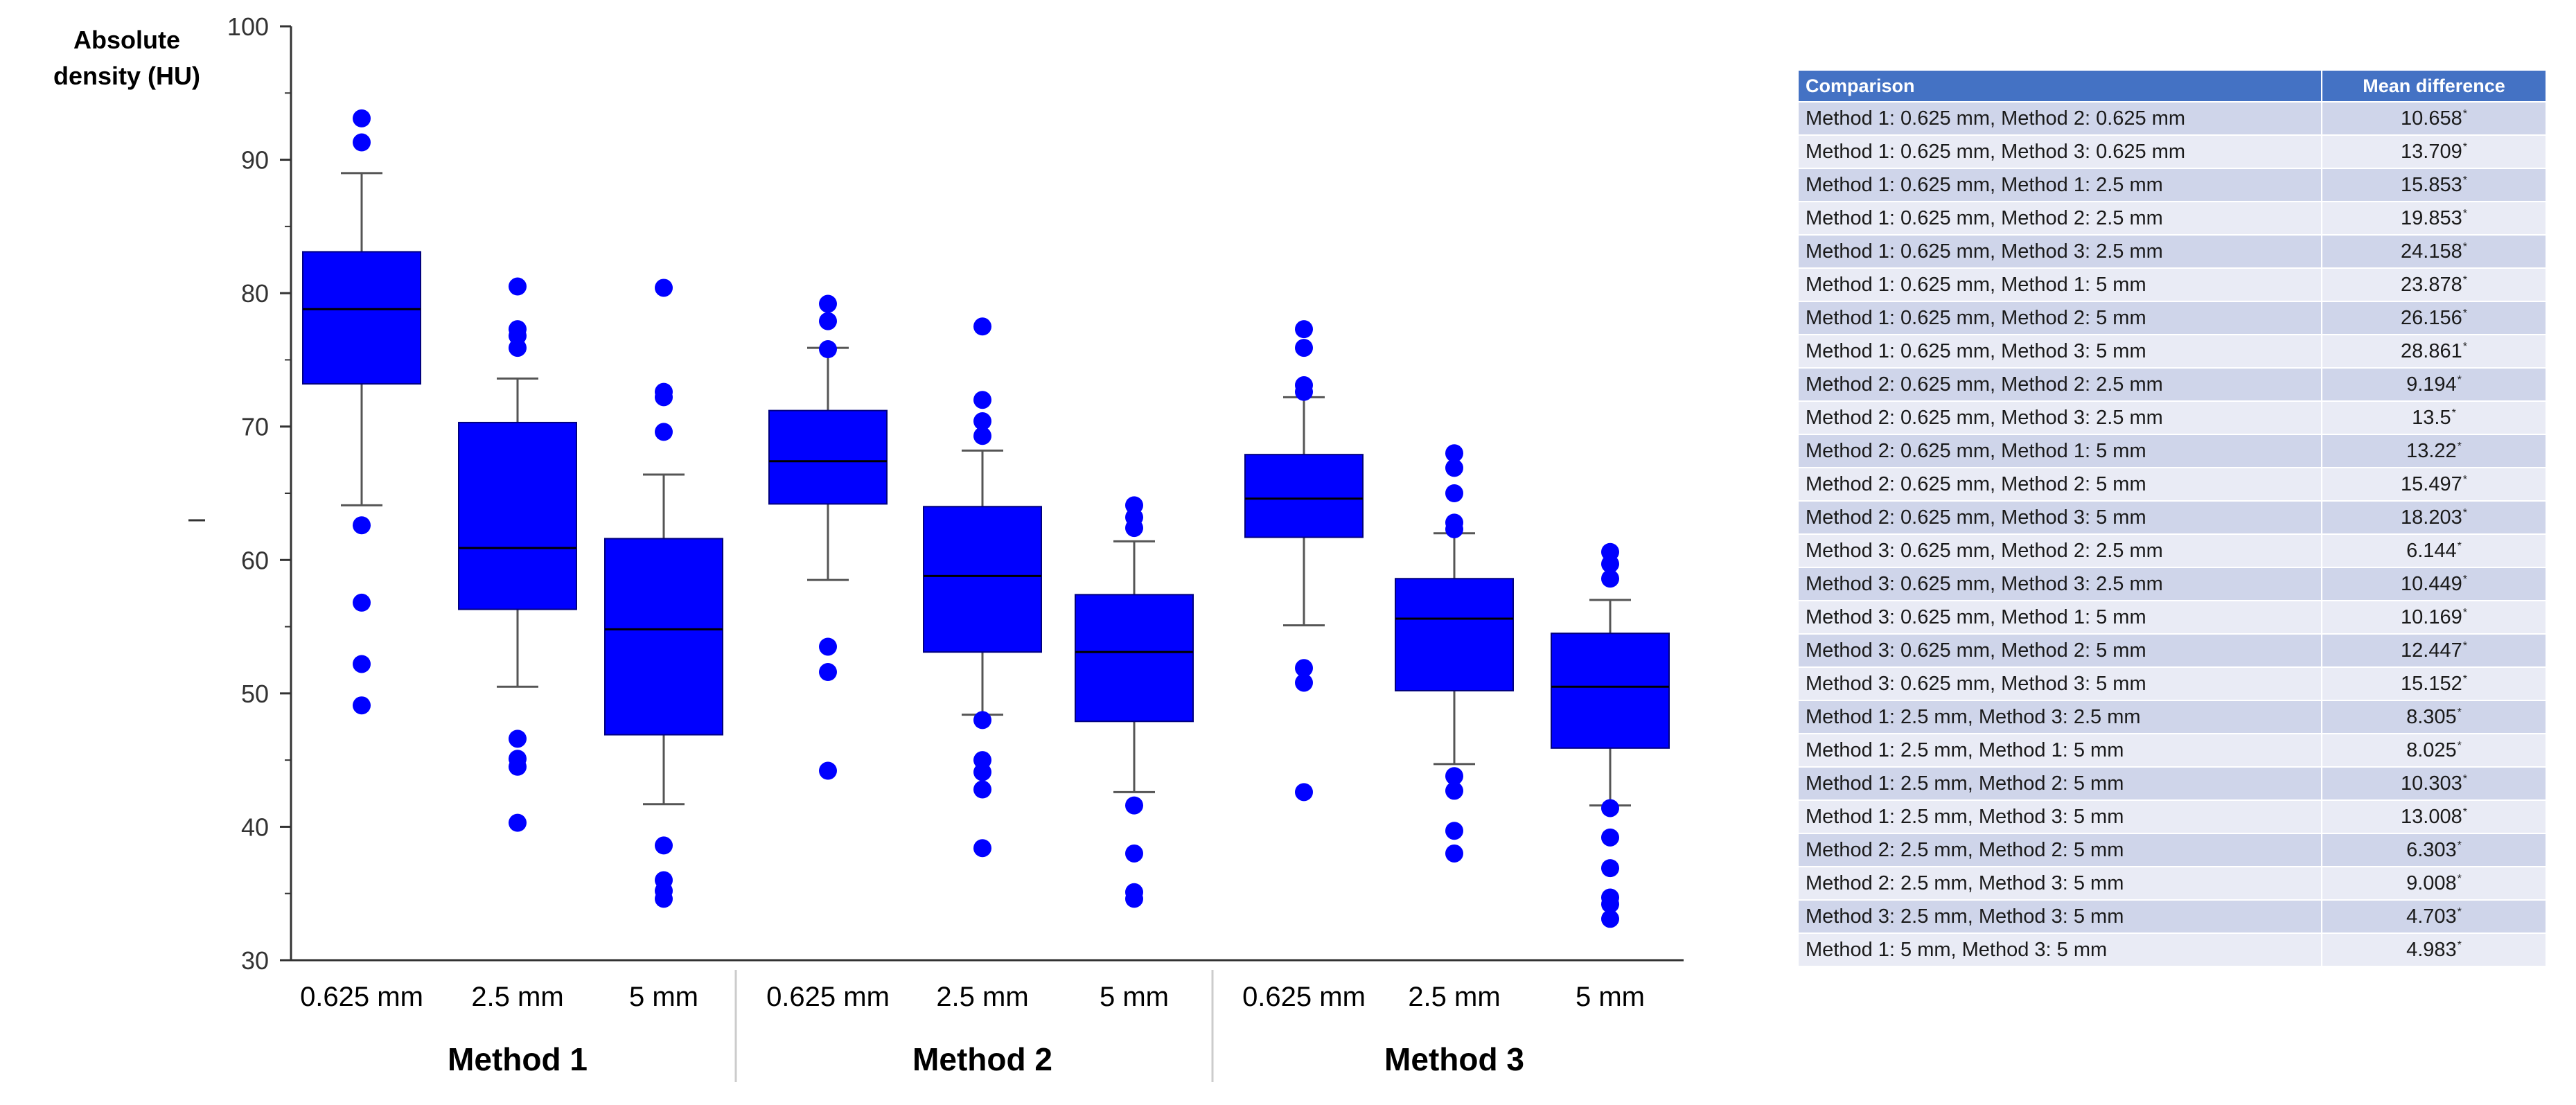 The width and height of the screenshot is (2576, 1105). Describe the element at coordinates (2431, 650) in the screenshot. I see `mean-difference-value: 12.447` at that location.